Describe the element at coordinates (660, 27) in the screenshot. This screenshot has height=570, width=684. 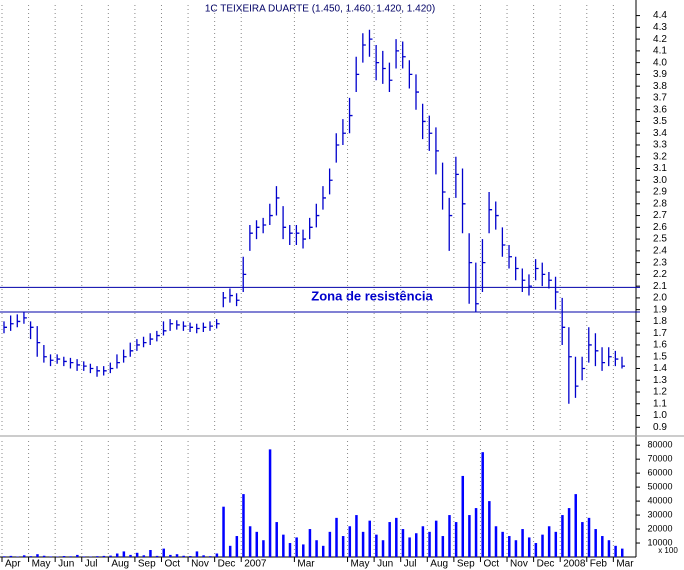
I see `y-tick-label: 4.3` at that location.